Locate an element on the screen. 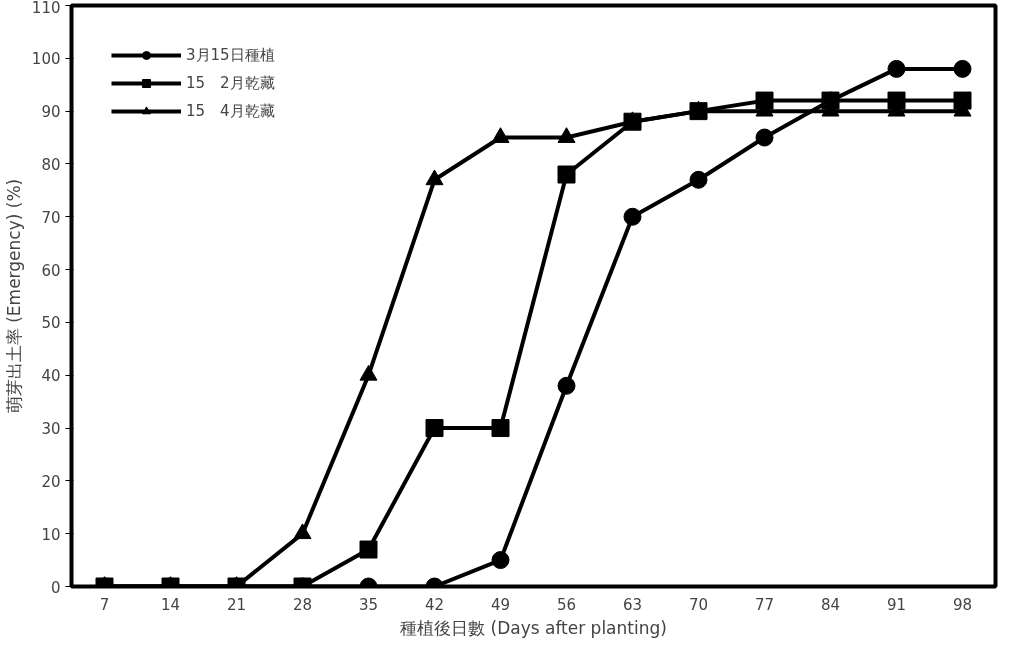  y-tick-label: 100 is located at coordinates (46, 59).